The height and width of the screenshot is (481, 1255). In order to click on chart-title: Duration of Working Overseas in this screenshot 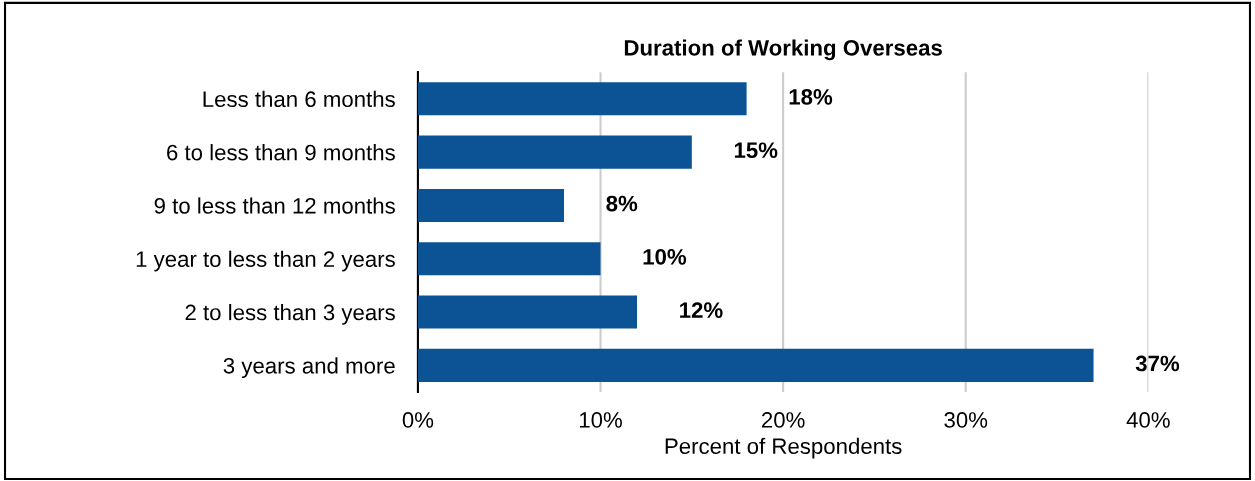, I will do `click(783, 50)`.